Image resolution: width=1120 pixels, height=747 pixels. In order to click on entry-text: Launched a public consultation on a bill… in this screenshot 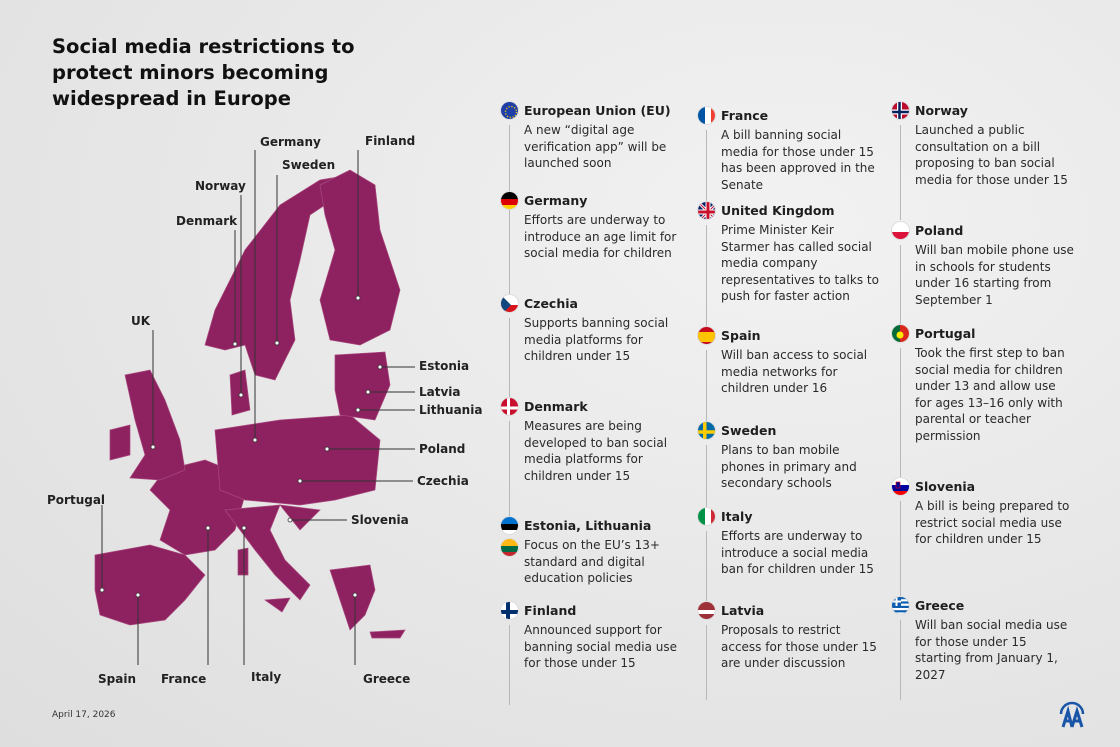, I will do `click(991, 155)`.